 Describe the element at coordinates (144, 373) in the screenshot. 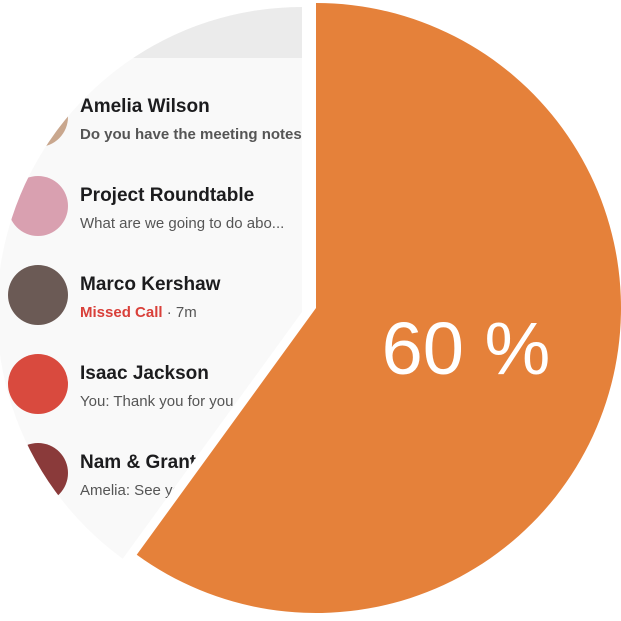

I see `contact-name: Isaac Jackson` at that location.